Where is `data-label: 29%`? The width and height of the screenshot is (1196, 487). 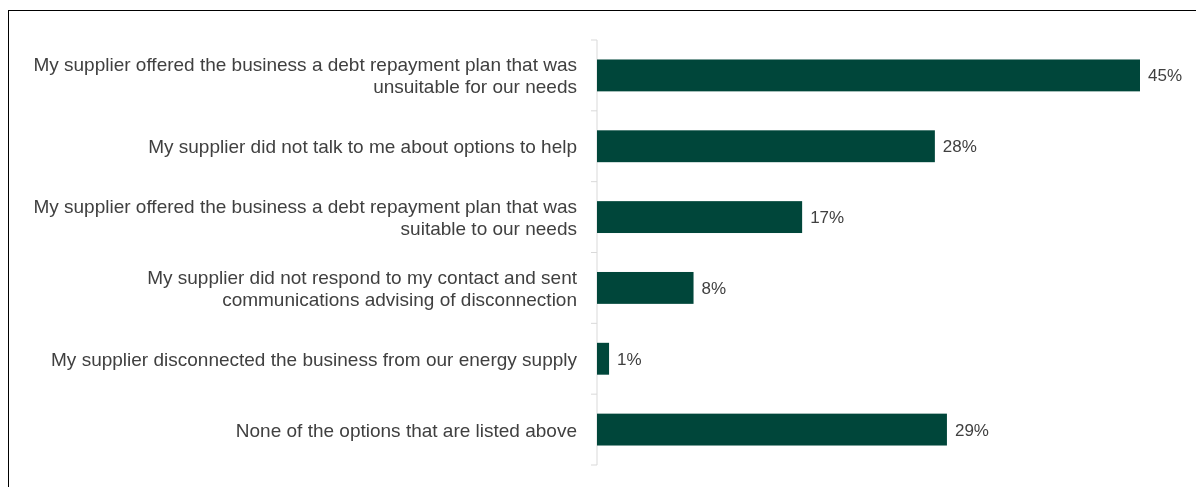
data-label: 29% is located at coordinates (971, 430).